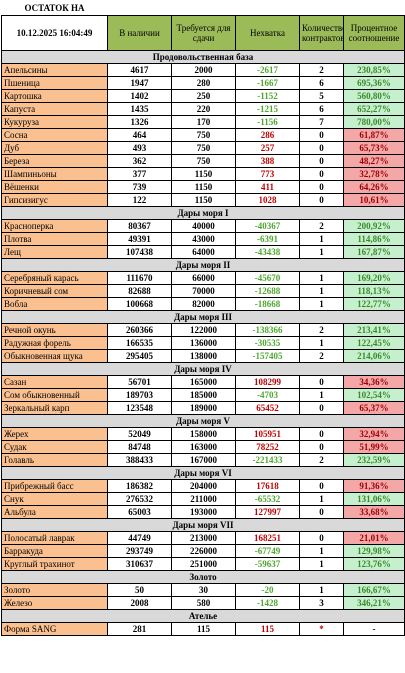 The height and width of the screenshot is (673, 405). What do you see at coordinates (373, 96) in the screenshot?
I see `ratio-cell: 560,80%` at bounding box center [373, 96].